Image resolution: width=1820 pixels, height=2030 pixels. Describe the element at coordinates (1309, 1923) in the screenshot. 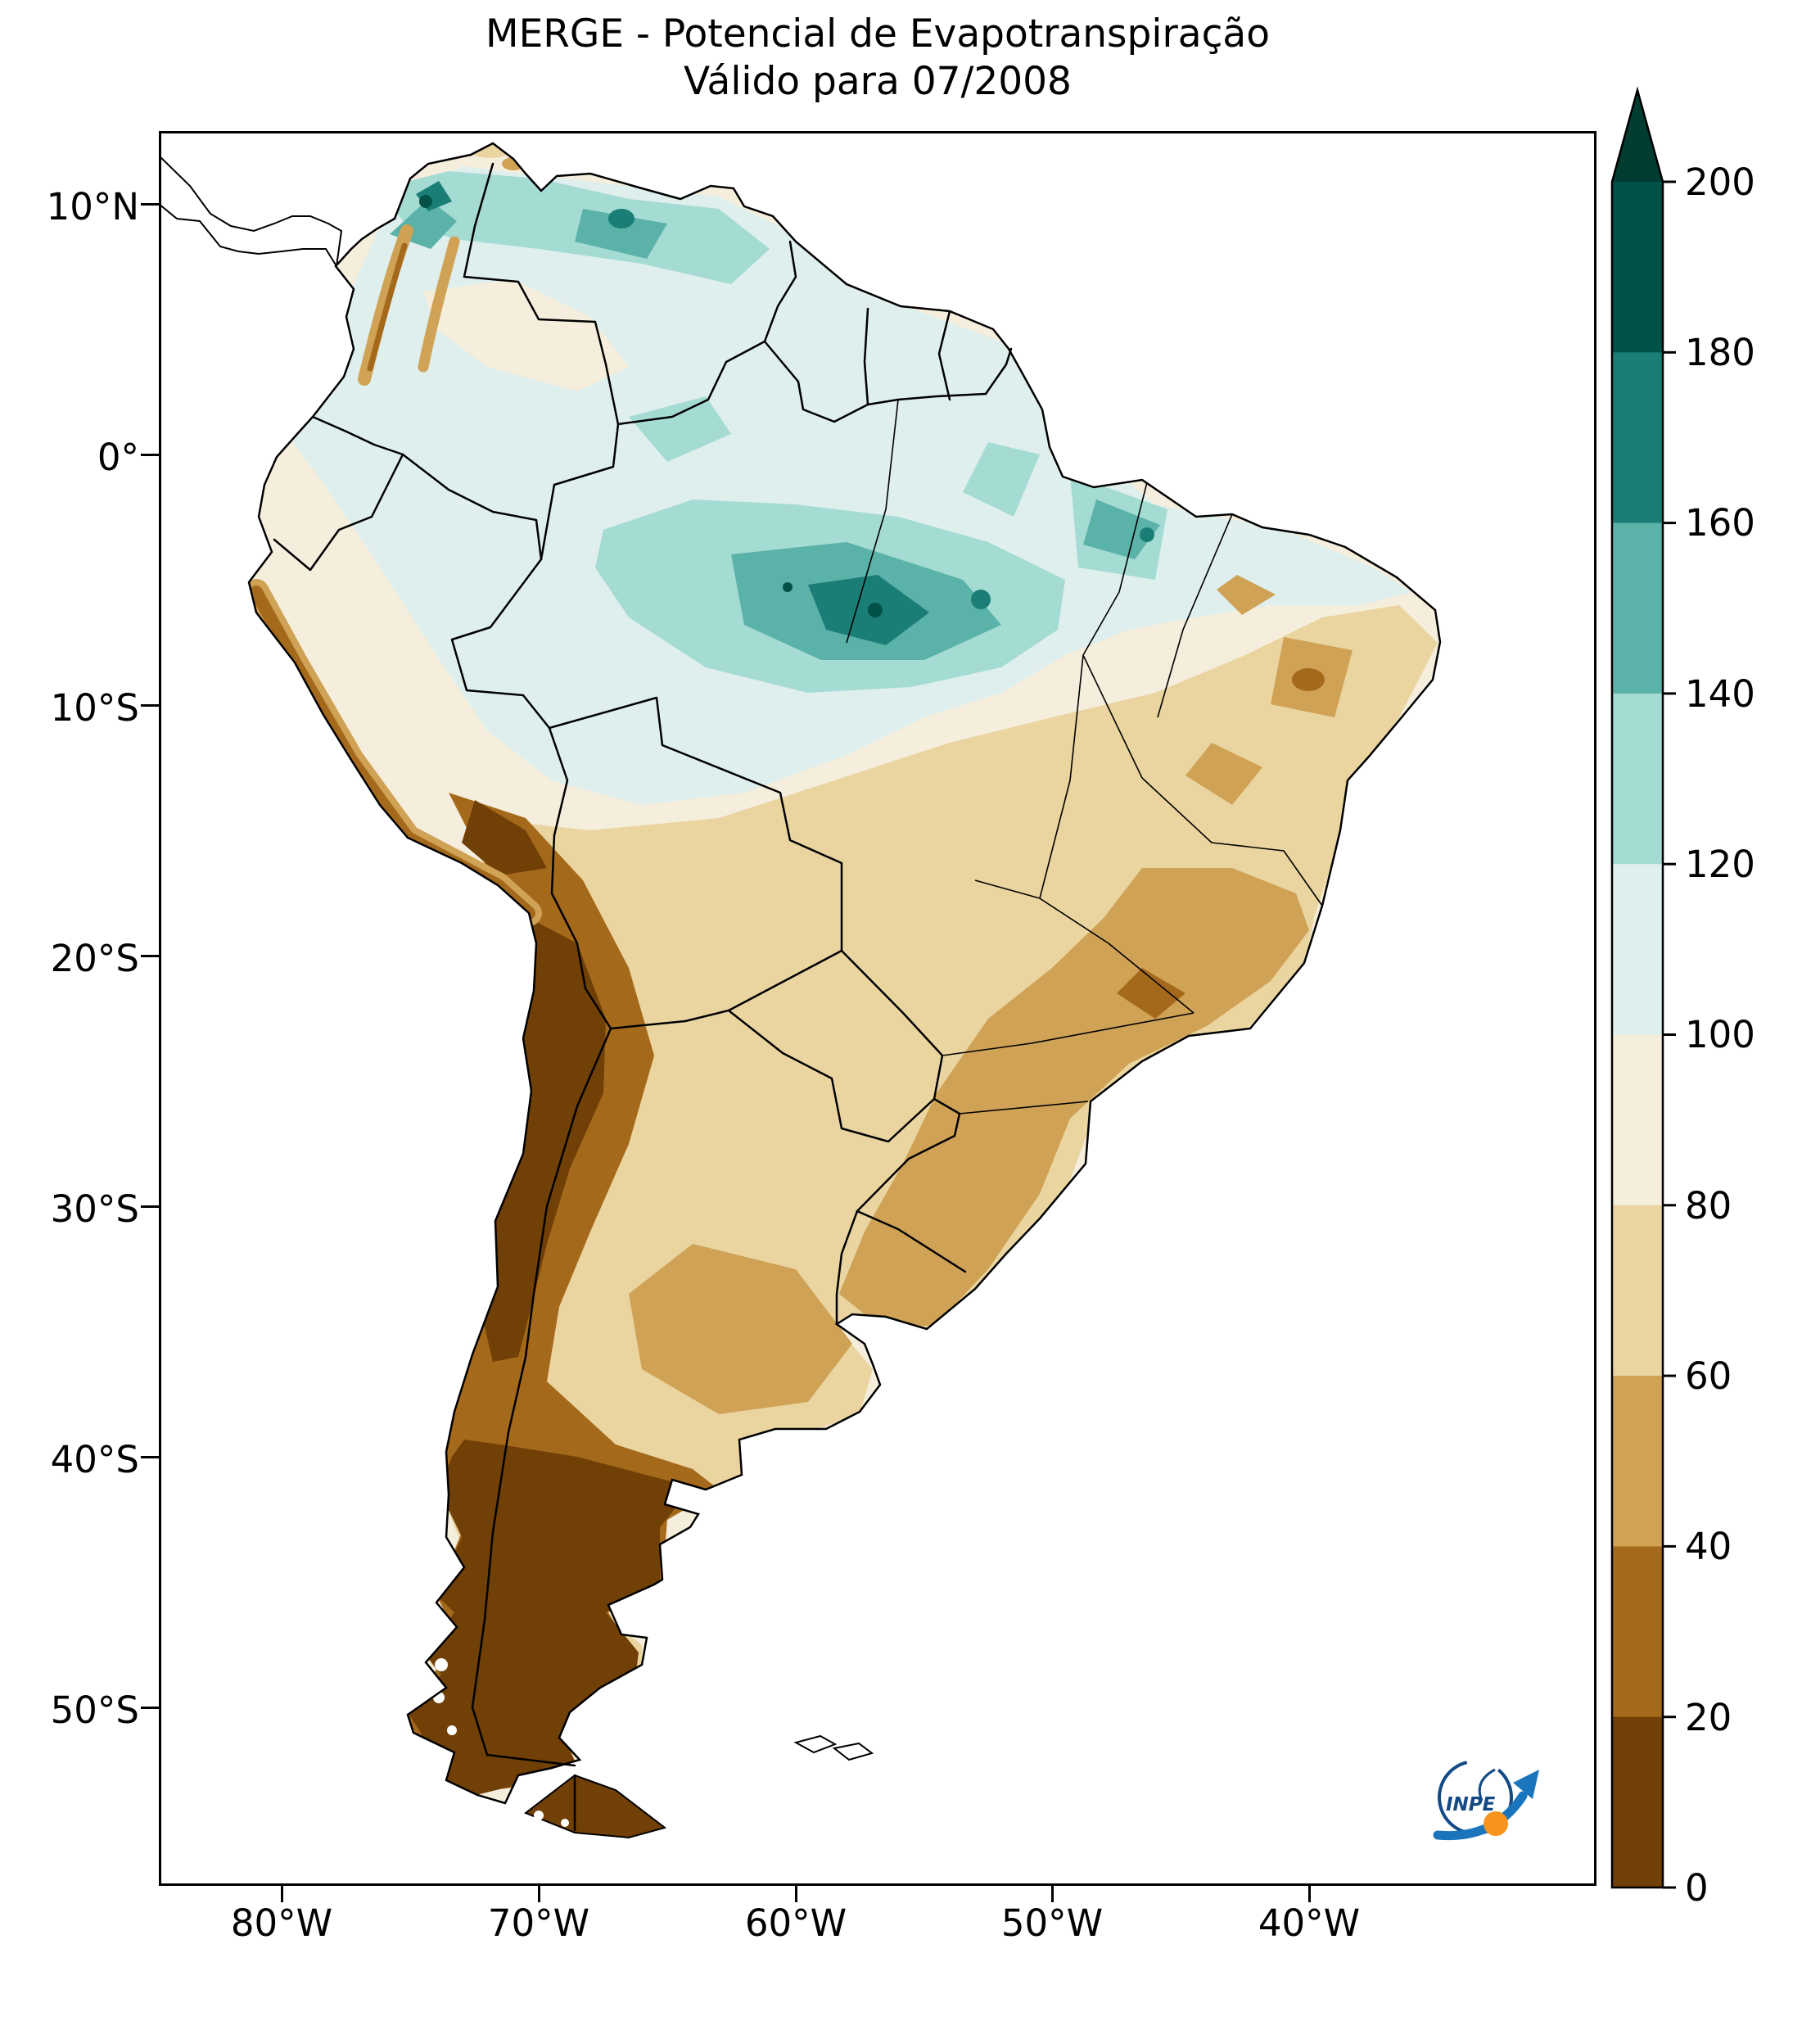

I see `lon-label-40w: 40°W` at that location.